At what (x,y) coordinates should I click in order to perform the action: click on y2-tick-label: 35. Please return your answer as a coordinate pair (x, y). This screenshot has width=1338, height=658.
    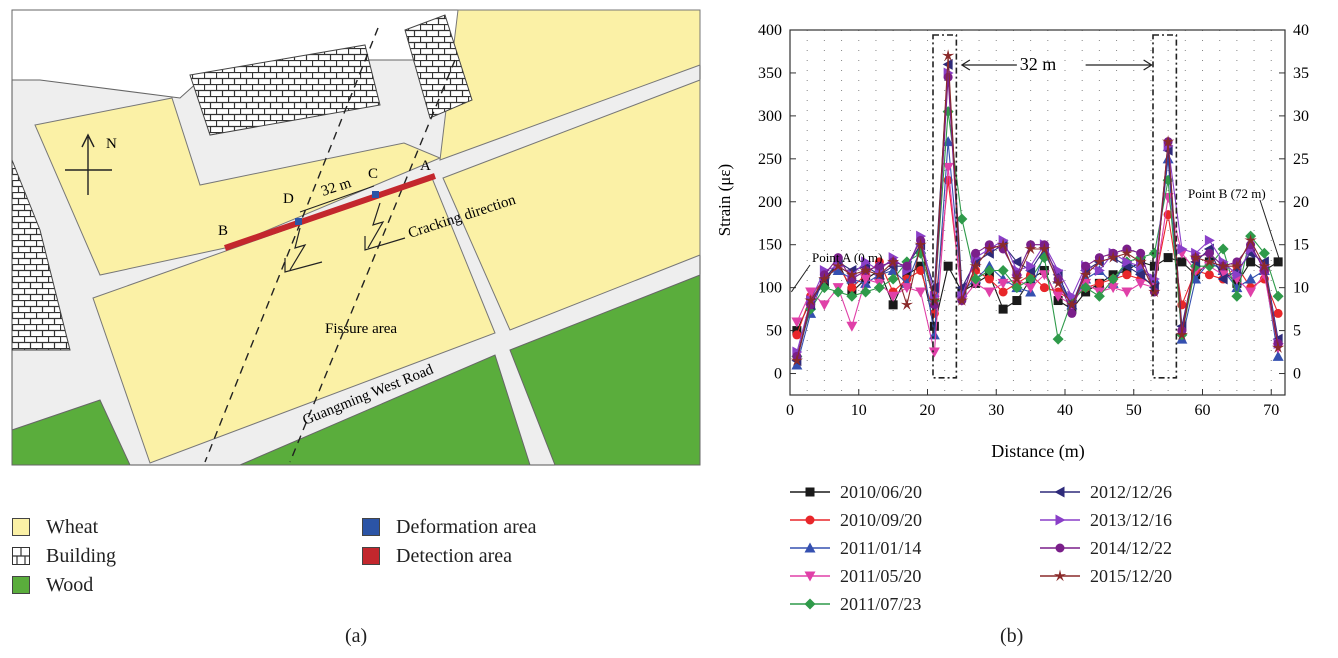
    Looking at the image, I should click on (1301, 73).